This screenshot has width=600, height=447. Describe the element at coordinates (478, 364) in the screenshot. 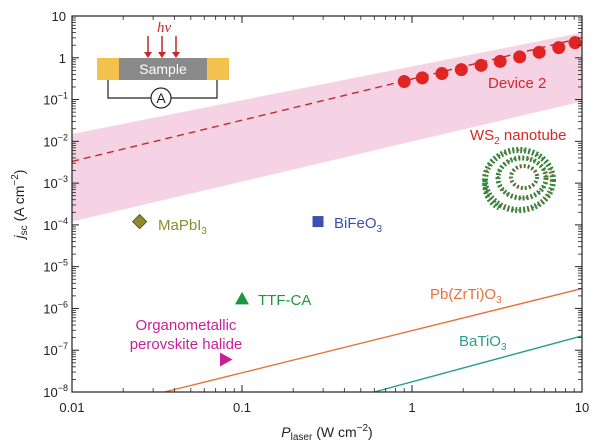

I see `batio3-line` at that location.